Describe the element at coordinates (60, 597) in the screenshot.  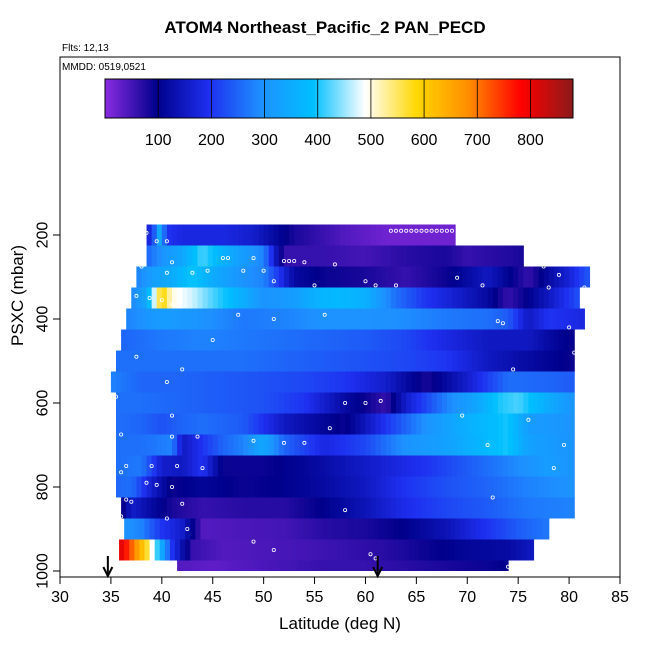
I see `x-tick-label: 30` at that location.